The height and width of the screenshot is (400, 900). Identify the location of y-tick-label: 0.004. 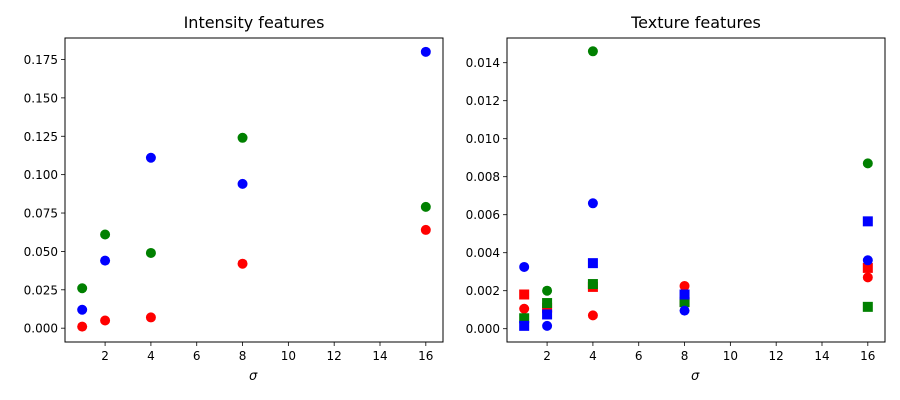
(483, 253).